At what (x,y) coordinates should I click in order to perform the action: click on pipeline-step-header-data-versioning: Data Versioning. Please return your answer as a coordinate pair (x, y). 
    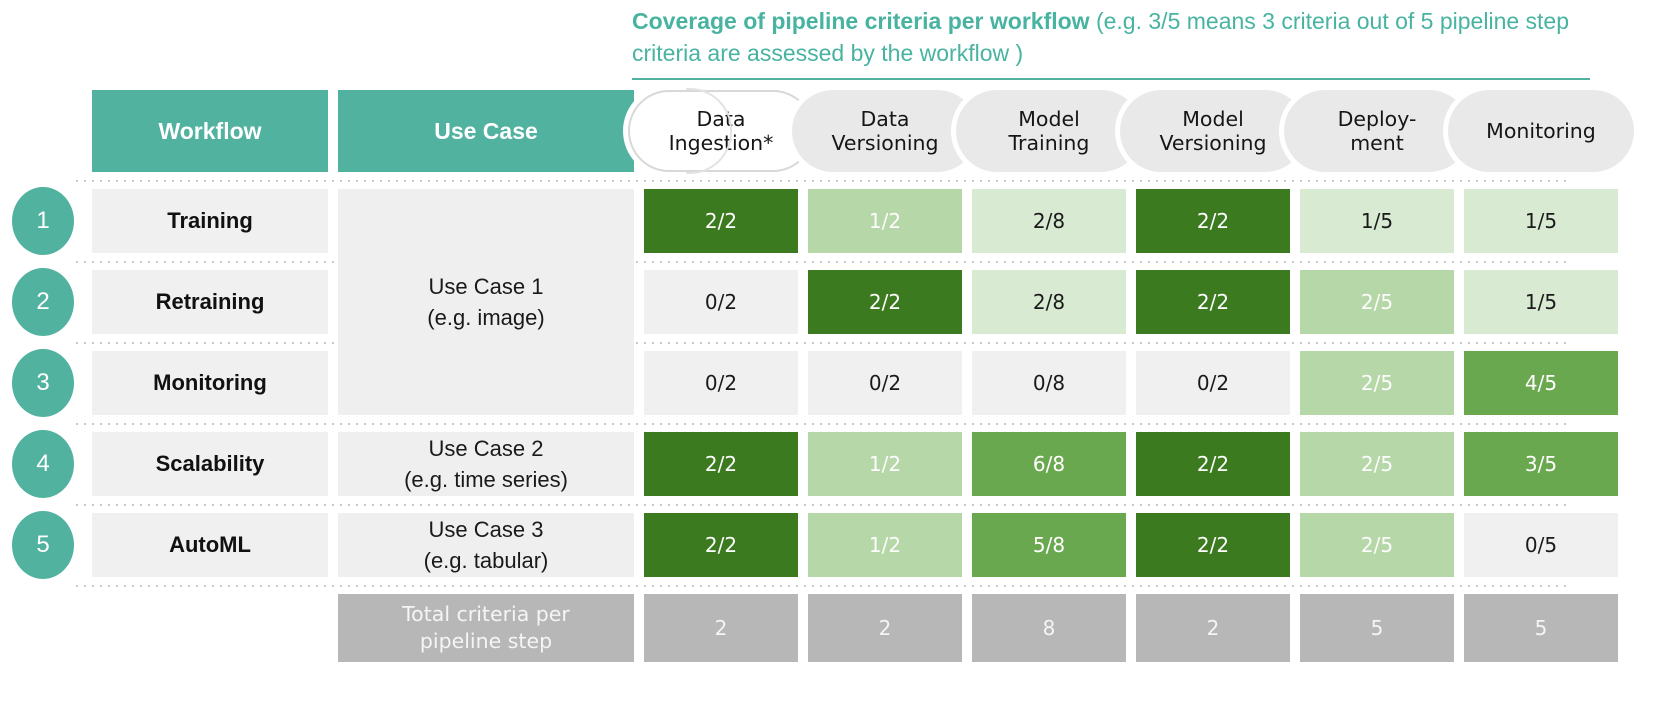
    Looking at the image, I should click on (885, 131).